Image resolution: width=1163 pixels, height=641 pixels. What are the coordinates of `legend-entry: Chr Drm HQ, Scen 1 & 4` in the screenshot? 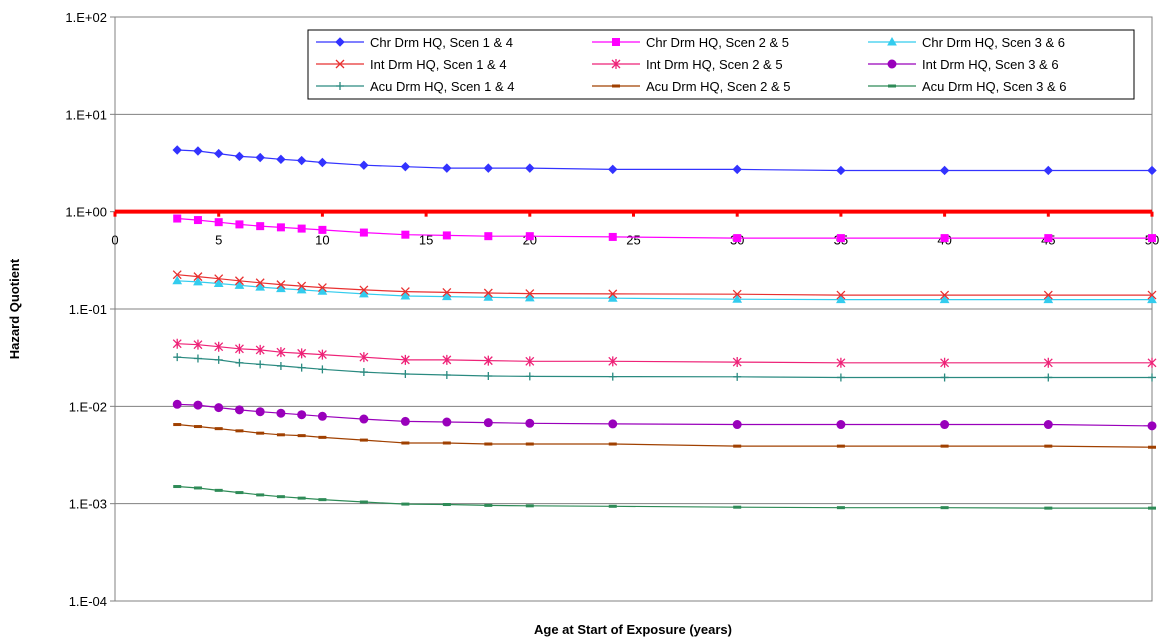 It's located at (414, 42).